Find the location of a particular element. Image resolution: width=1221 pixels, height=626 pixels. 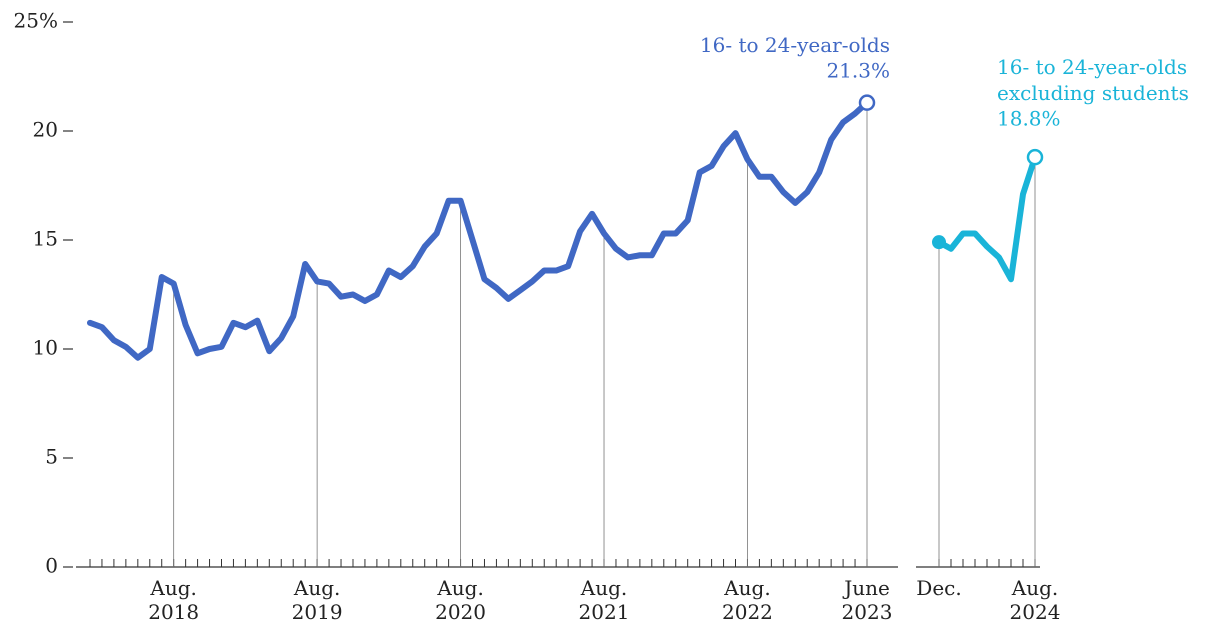

x-tick-label: Dec. is located at coordinates (938, 588).